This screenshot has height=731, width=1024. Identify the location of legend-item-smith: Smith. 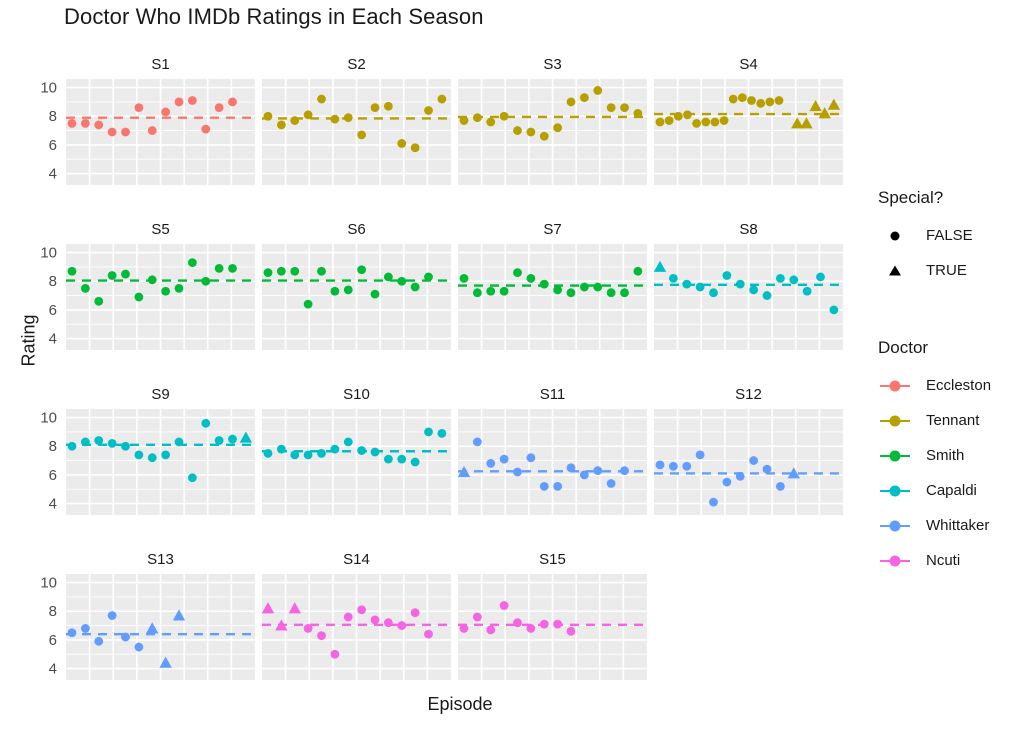
(934, 455).